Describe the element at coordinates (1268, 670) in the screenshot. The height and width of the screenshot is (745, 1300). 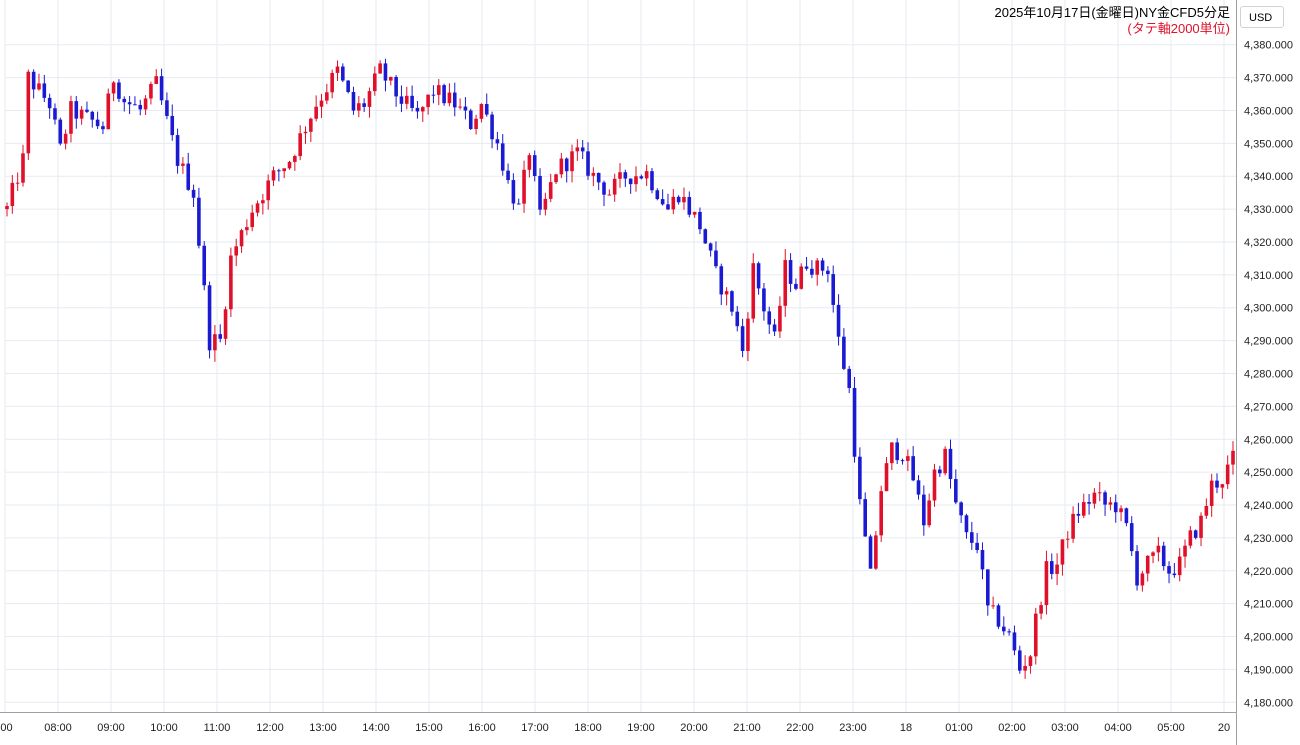
I see `y-tick-label: 4,190.000` at that location.